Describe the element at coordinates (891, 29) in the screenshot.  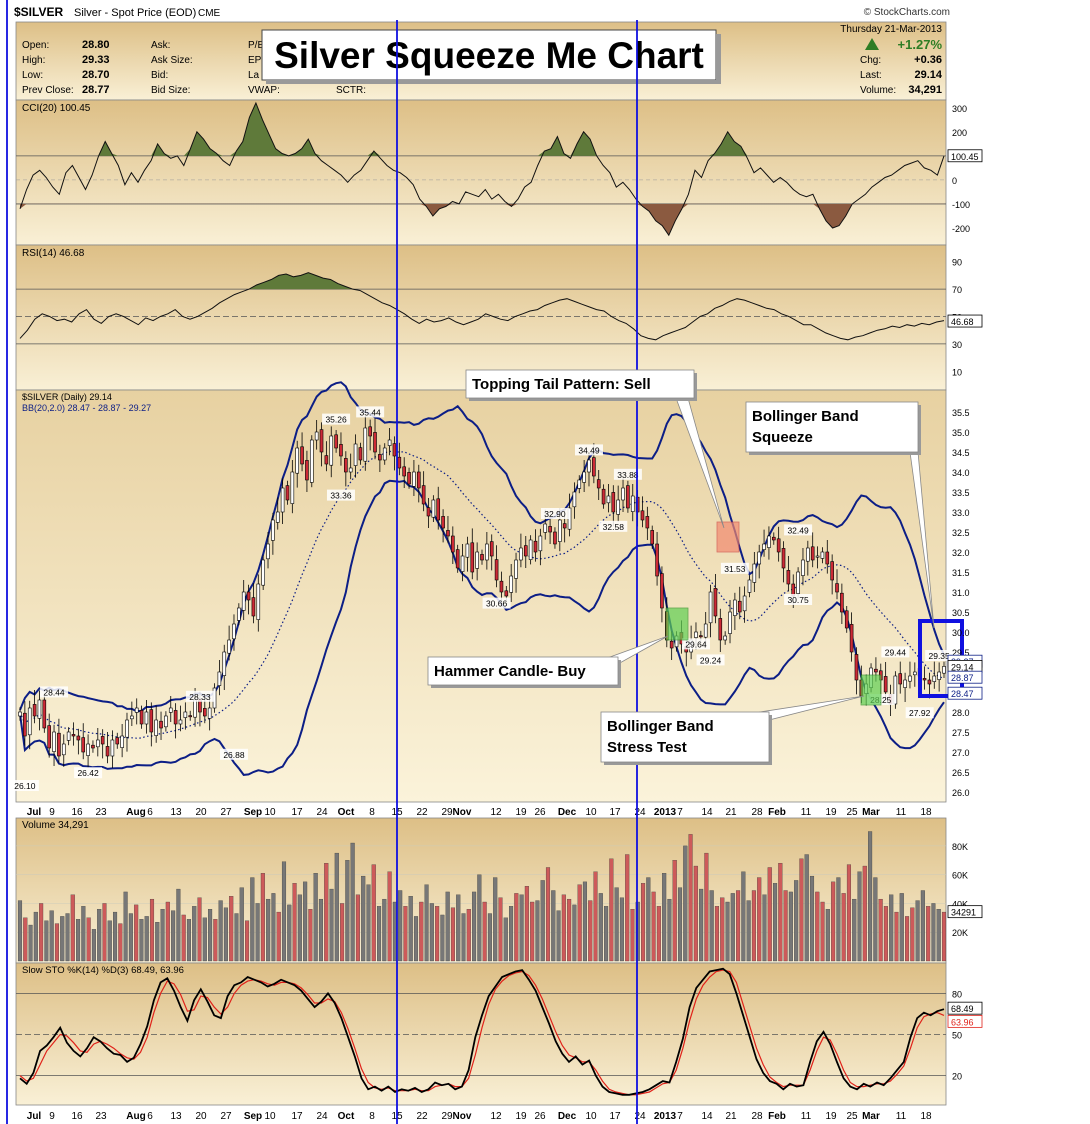
I see `quote-date: Thursday 21-Mar-2013` at that location.